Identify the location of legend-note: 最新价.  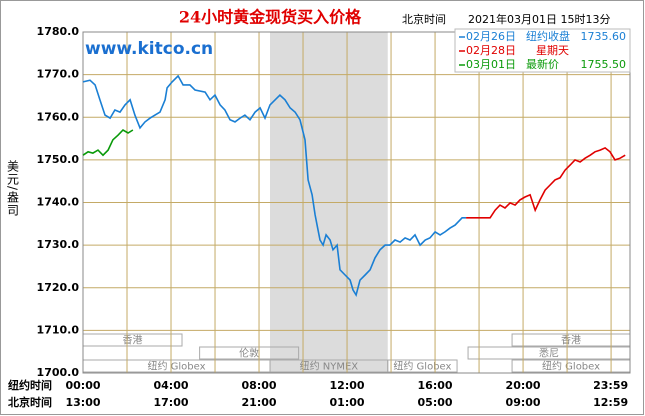
(542, 64).